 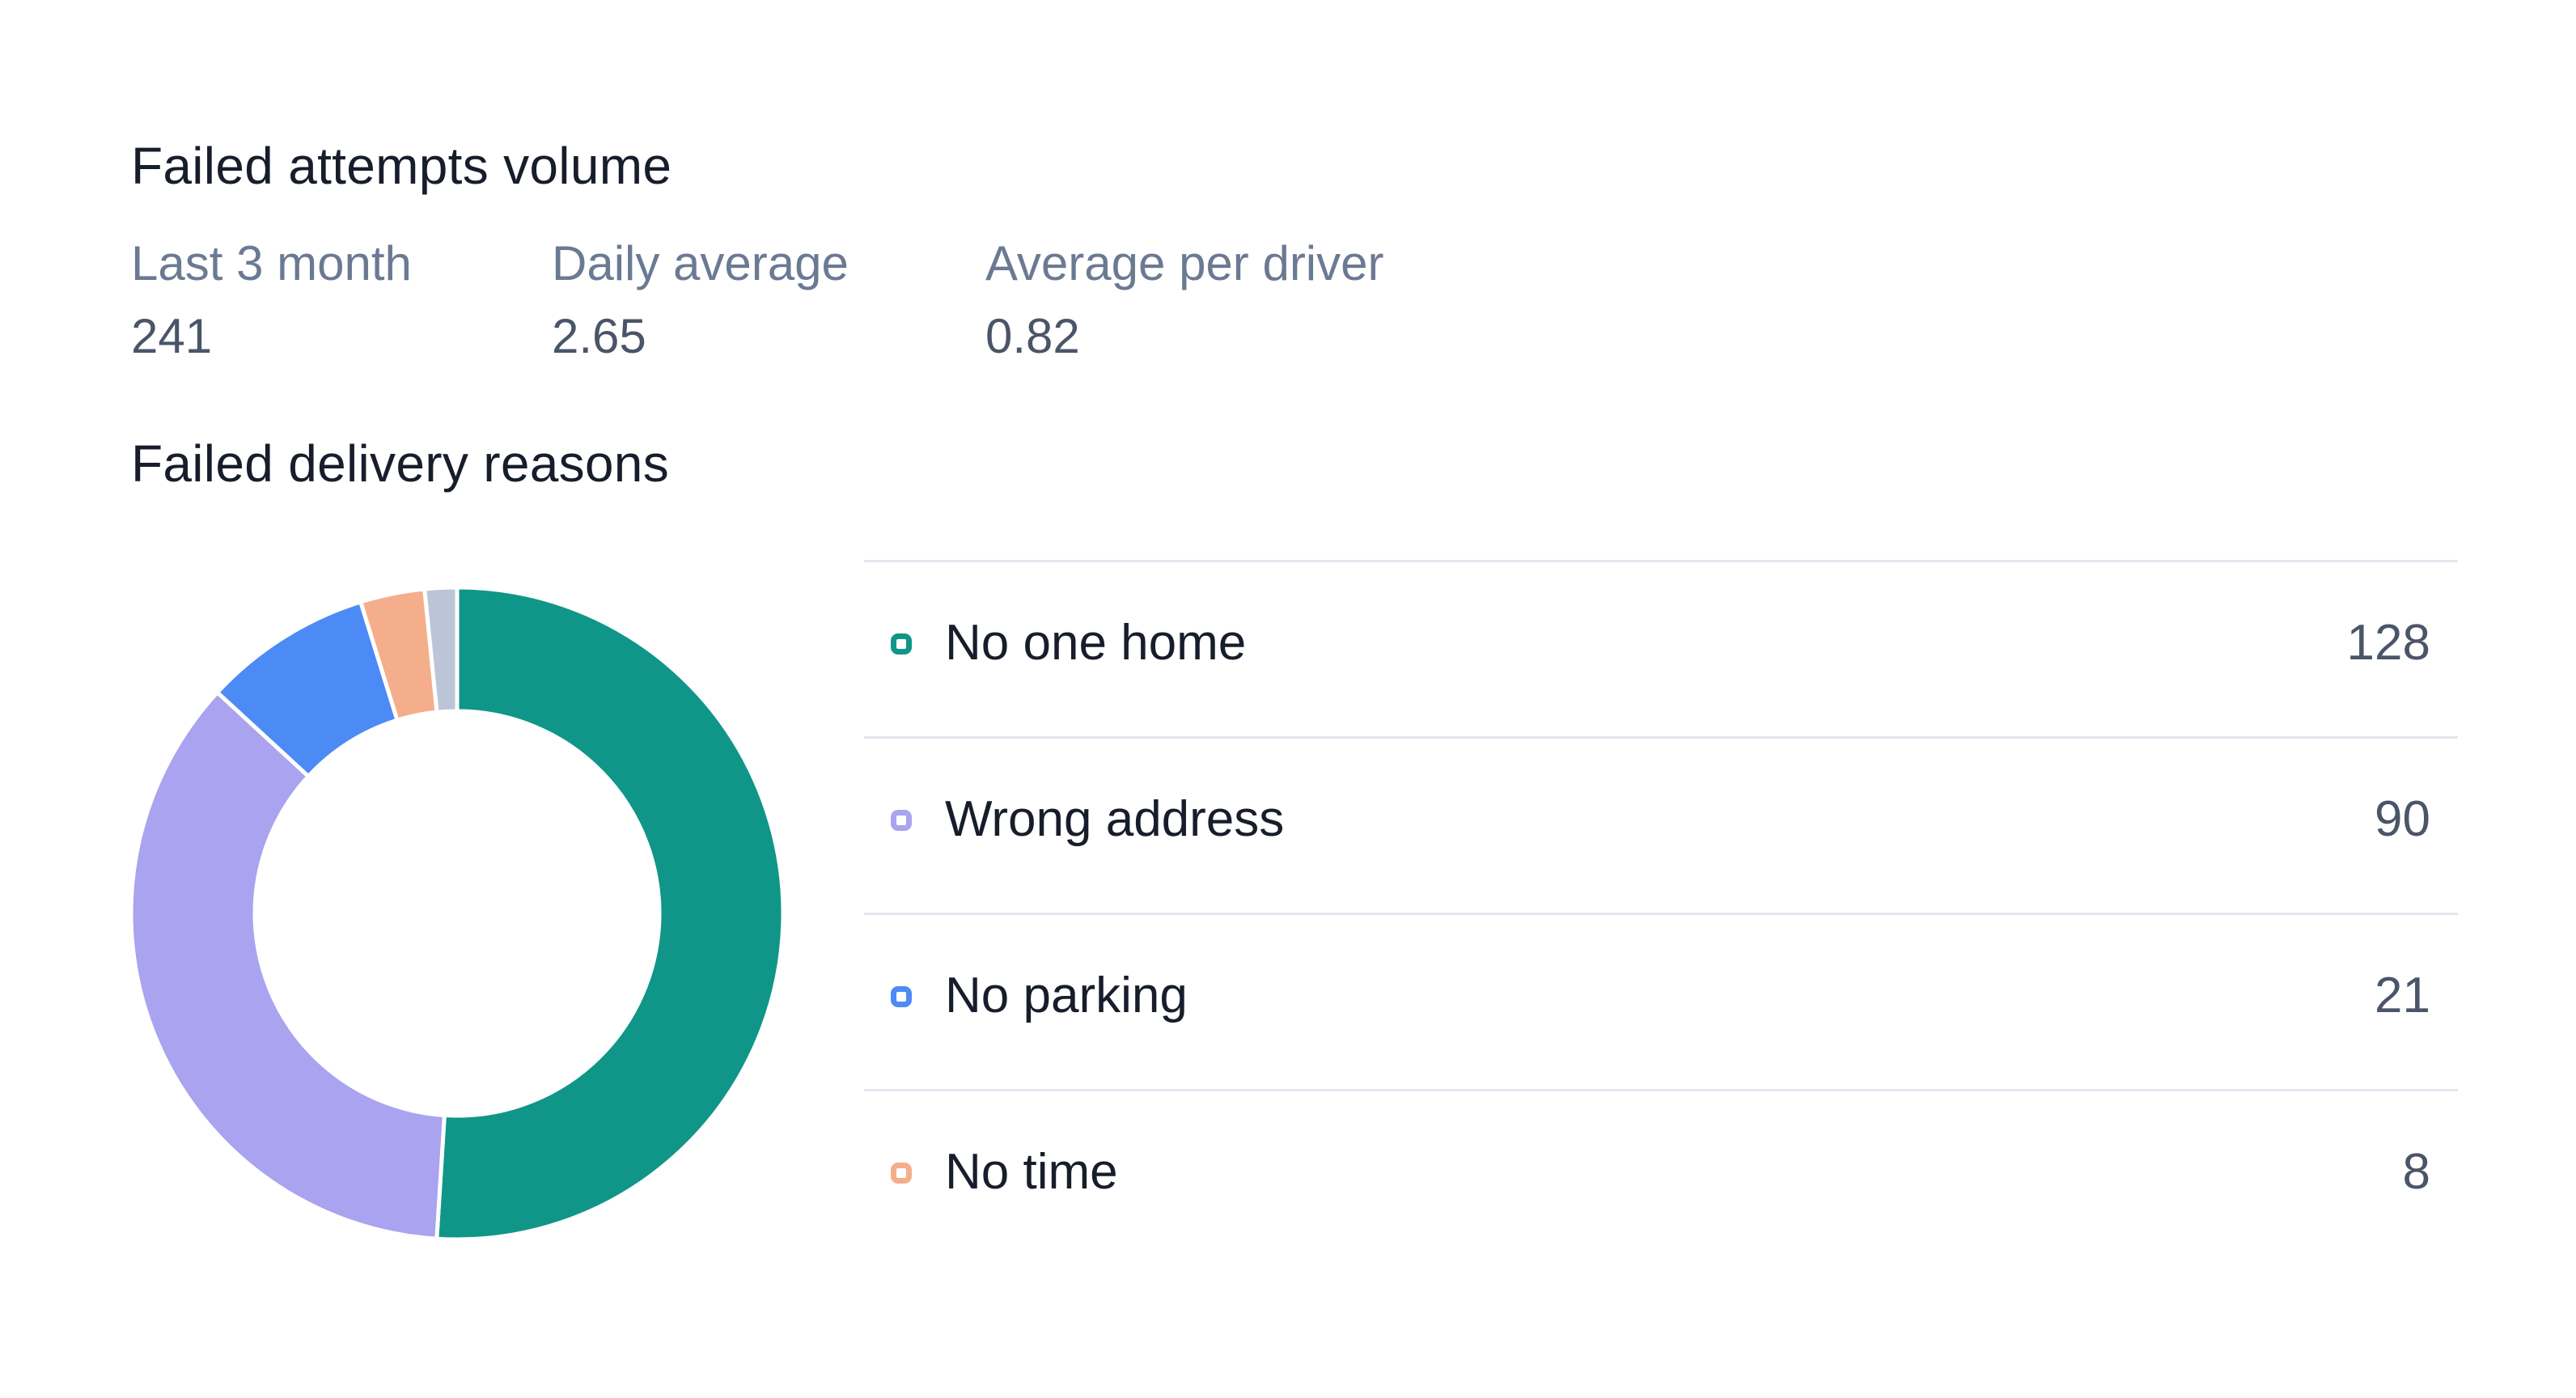 What do you see at coordinates (1184, 263) in the screenshot?
I see `stat-label: Average per driver` at bounding box center [1184, 263].